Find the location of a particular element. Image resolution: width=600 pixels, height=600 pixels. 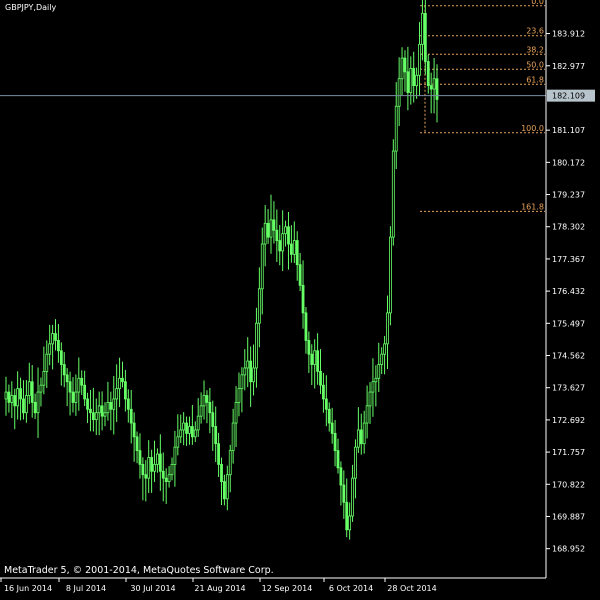

fib-level-label: 38.2 is located at coordinates (535, 49).